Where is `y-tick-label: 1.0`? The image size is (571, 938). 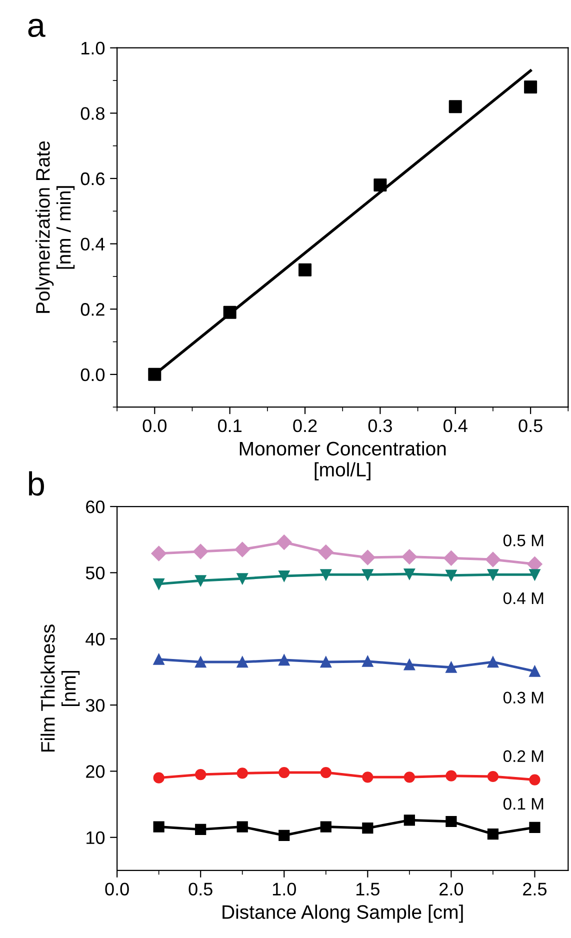
y-tick-label: 1.0 is located at coordinates (93, 48).